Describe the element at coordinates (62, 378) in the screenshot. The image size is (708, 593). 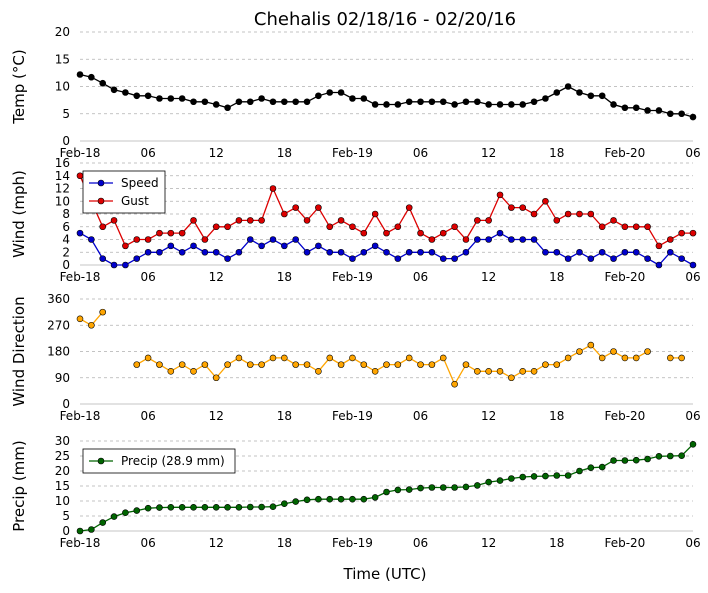
I see `y-tick-label: 90` at that location.